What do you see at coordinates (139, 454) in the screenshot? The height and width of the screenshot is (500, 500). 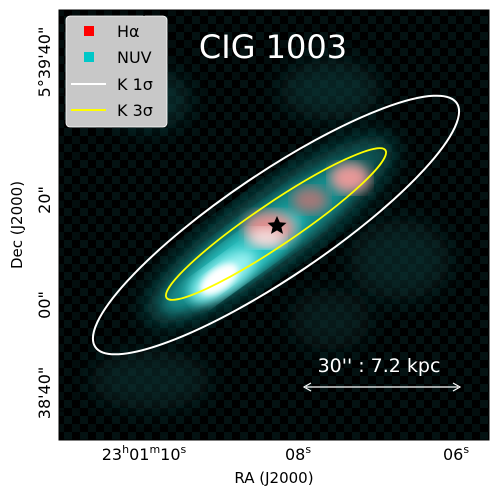 I see `ra-tick-1-m: 01` at bounding box center [139, 454].